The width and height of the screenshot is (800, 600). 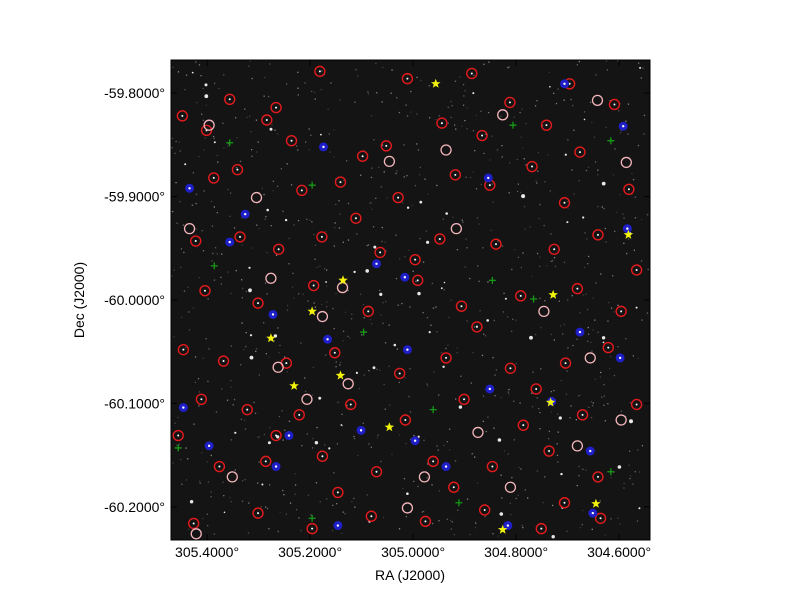 What do you see at coordinates (619, 552) in the screenshot?
I see `x-tick-label: 304.6000°` at bounding box center [619, 552].